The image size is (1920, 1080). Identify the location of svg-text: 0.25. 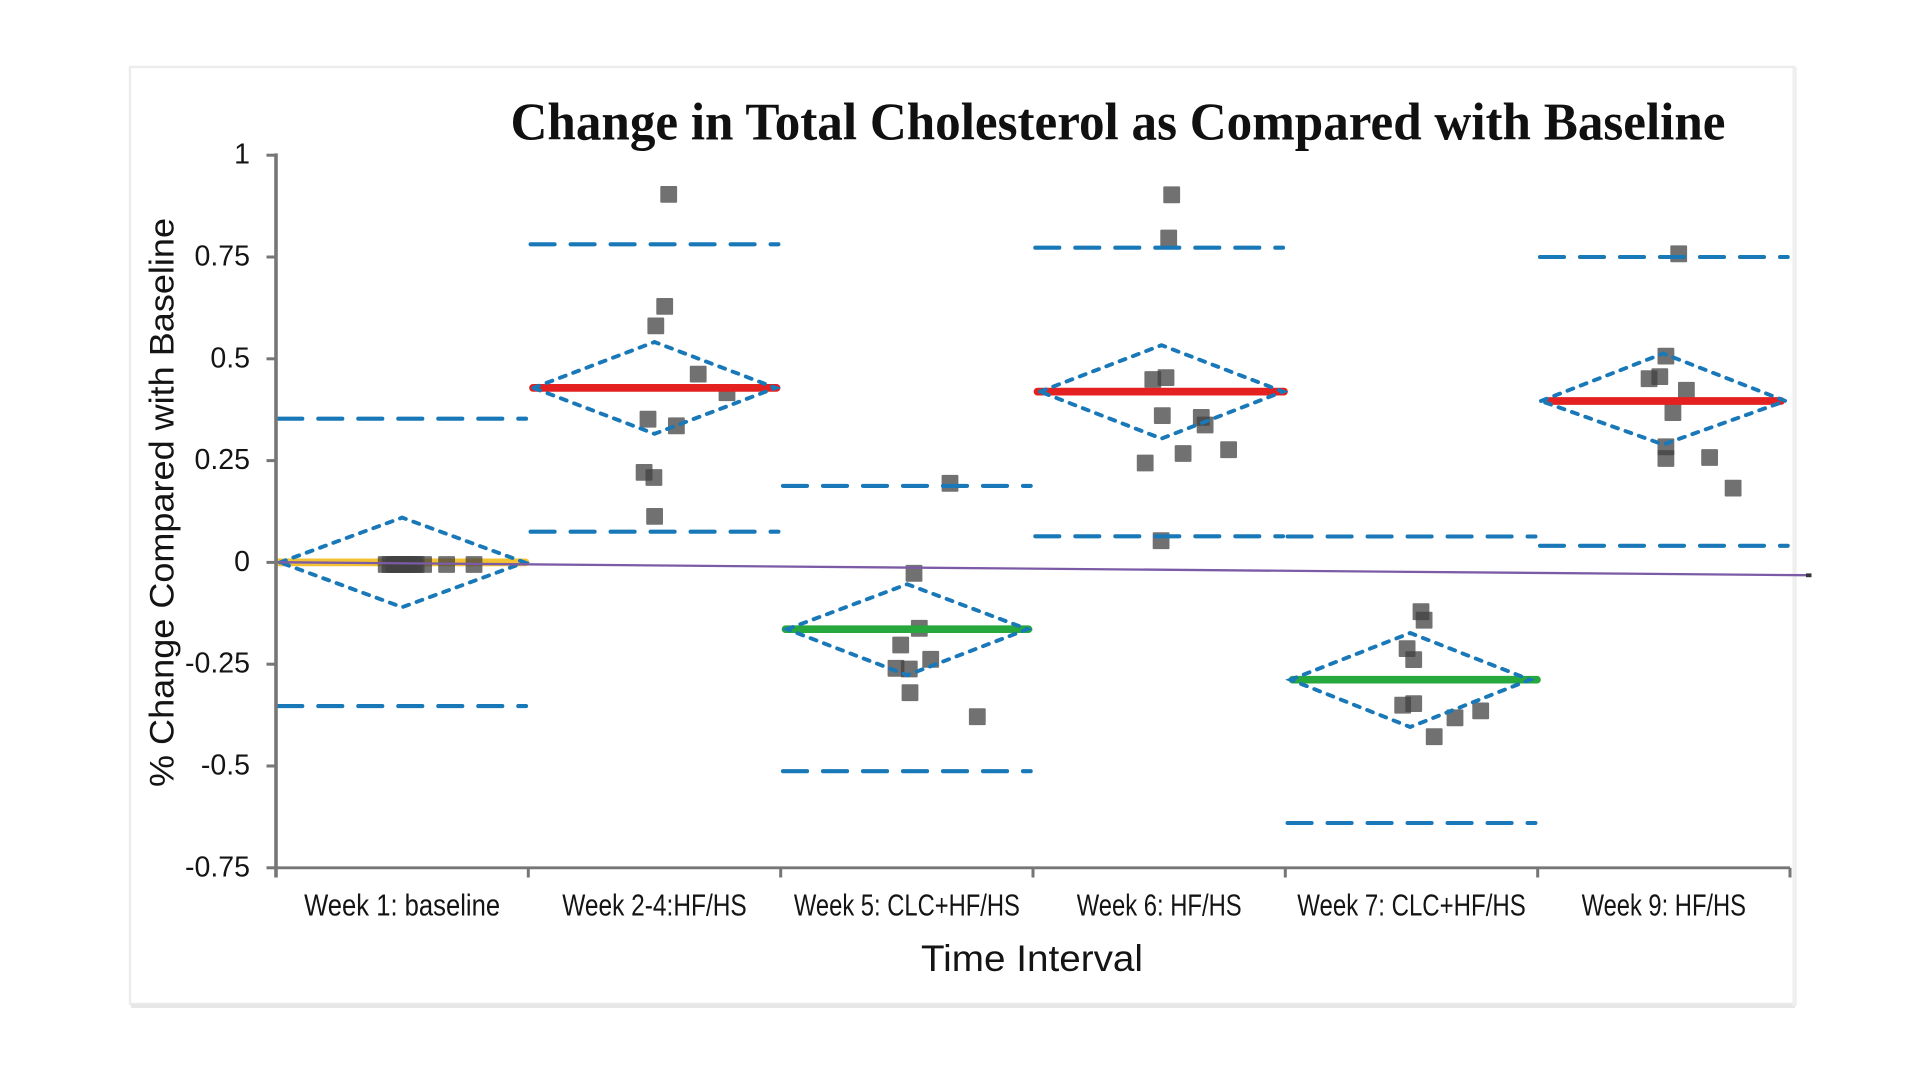
(222, 460).